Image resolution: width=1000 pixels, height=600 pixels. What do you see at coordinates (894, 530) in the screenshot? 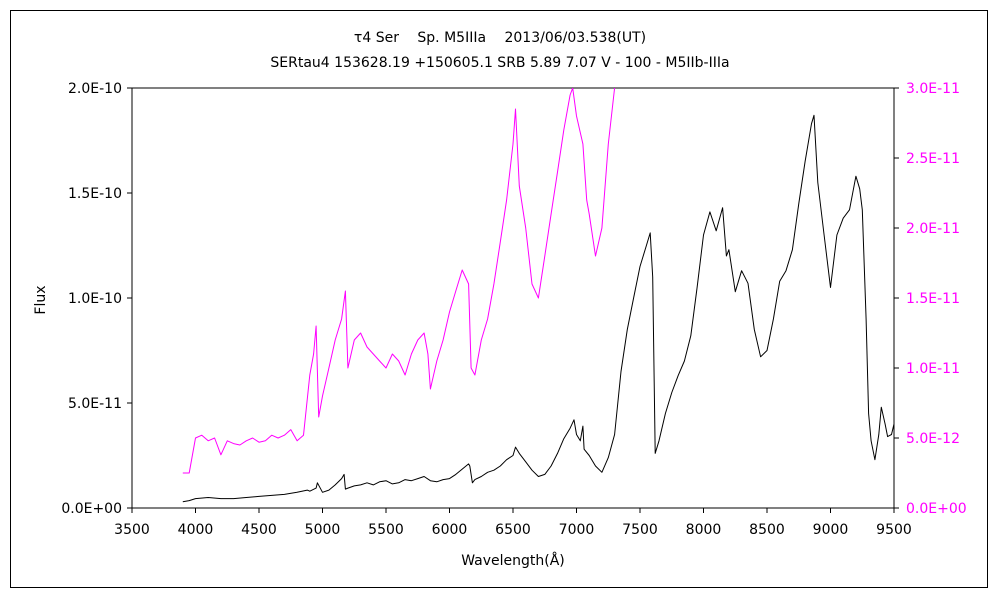
I see `x-tick-label: 9500` at bounding box center [894, 530].